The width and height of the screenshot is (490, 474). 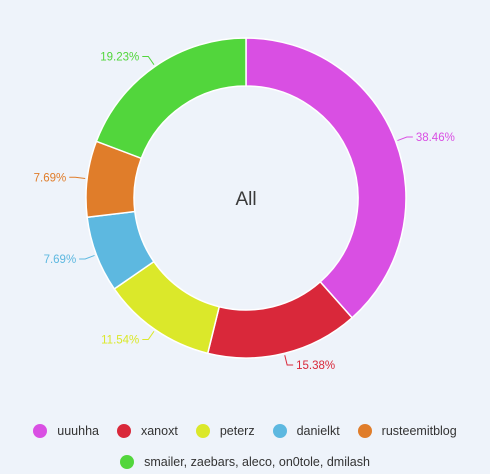 What do you see at coordinates (315, 366) in the screenshot?
I see `percentage-label: 15.38%` at bounding box center [315, 366].